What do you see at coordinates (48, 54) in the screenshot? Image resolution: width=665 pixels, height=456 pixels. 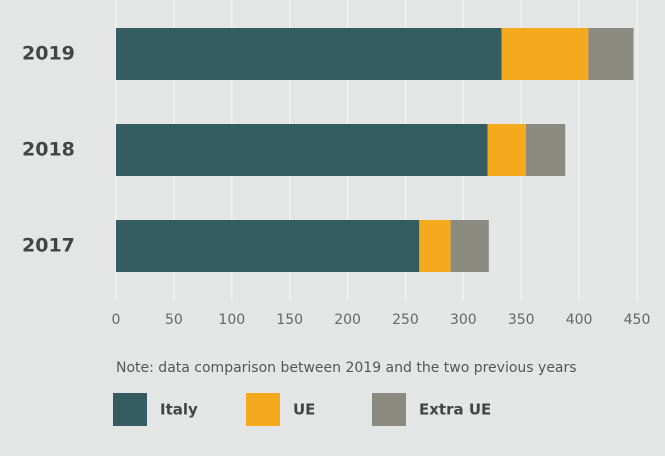 I see `y-tick-label: 2019` at bounding box center [48, 54].